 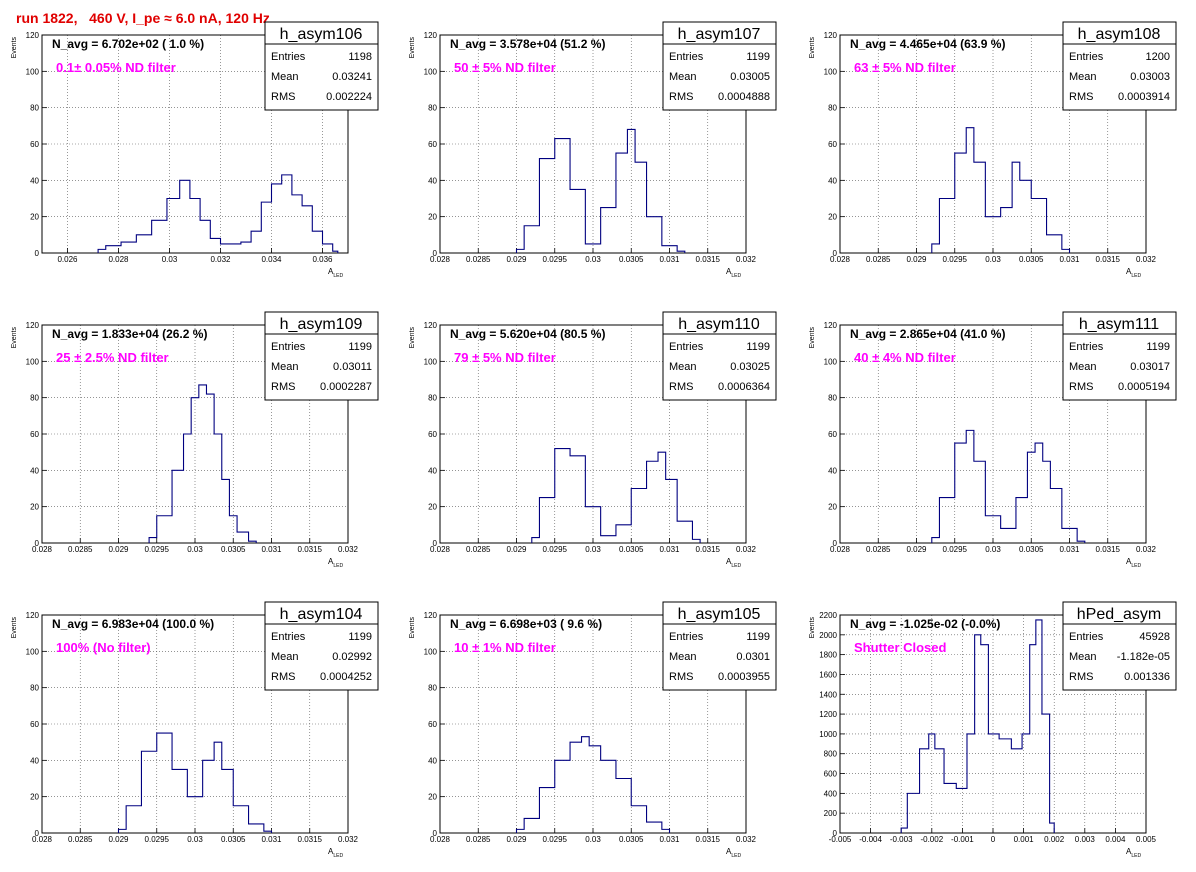 I want to click on x-tick-label: -0.002, so click(x=931, y=839).